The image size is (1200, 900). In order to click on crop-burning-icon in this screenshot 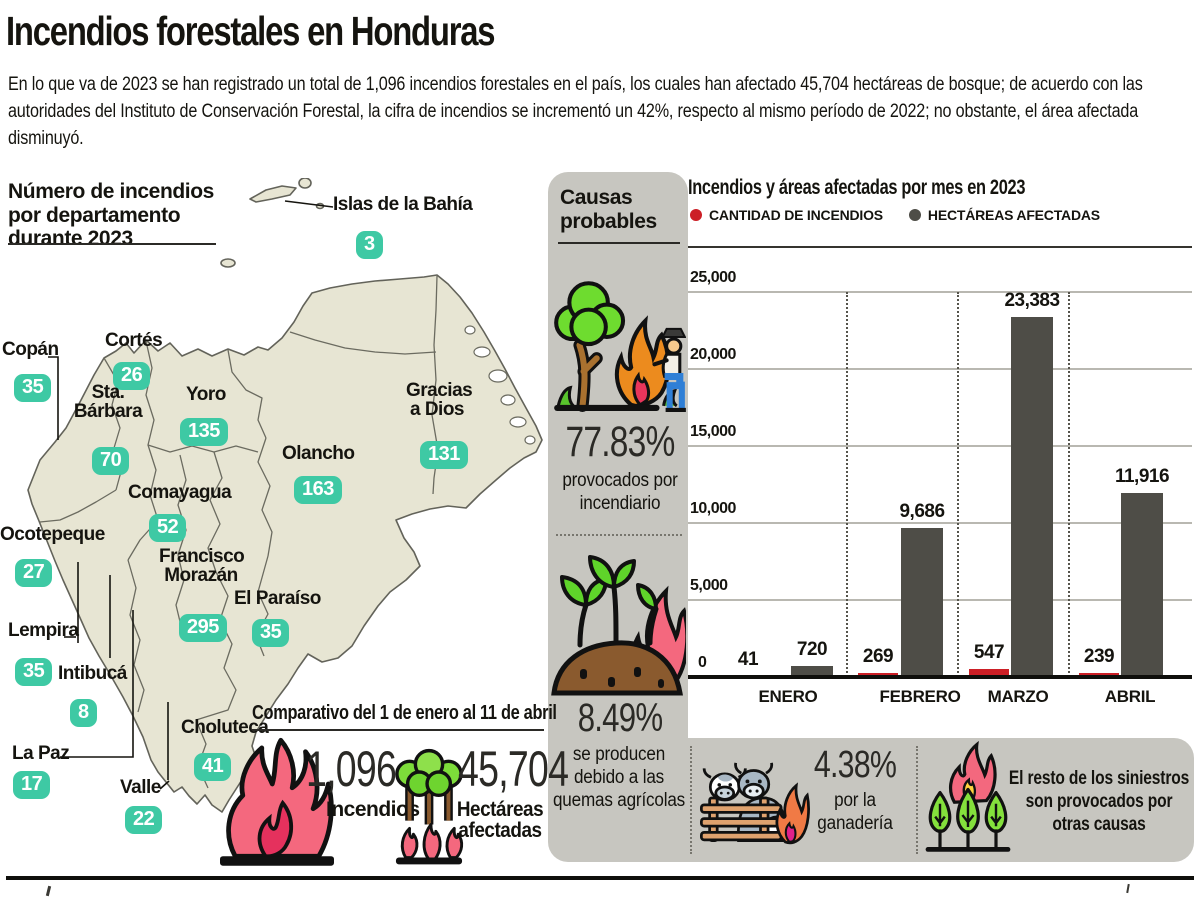, I will do `click(618, 625)`.